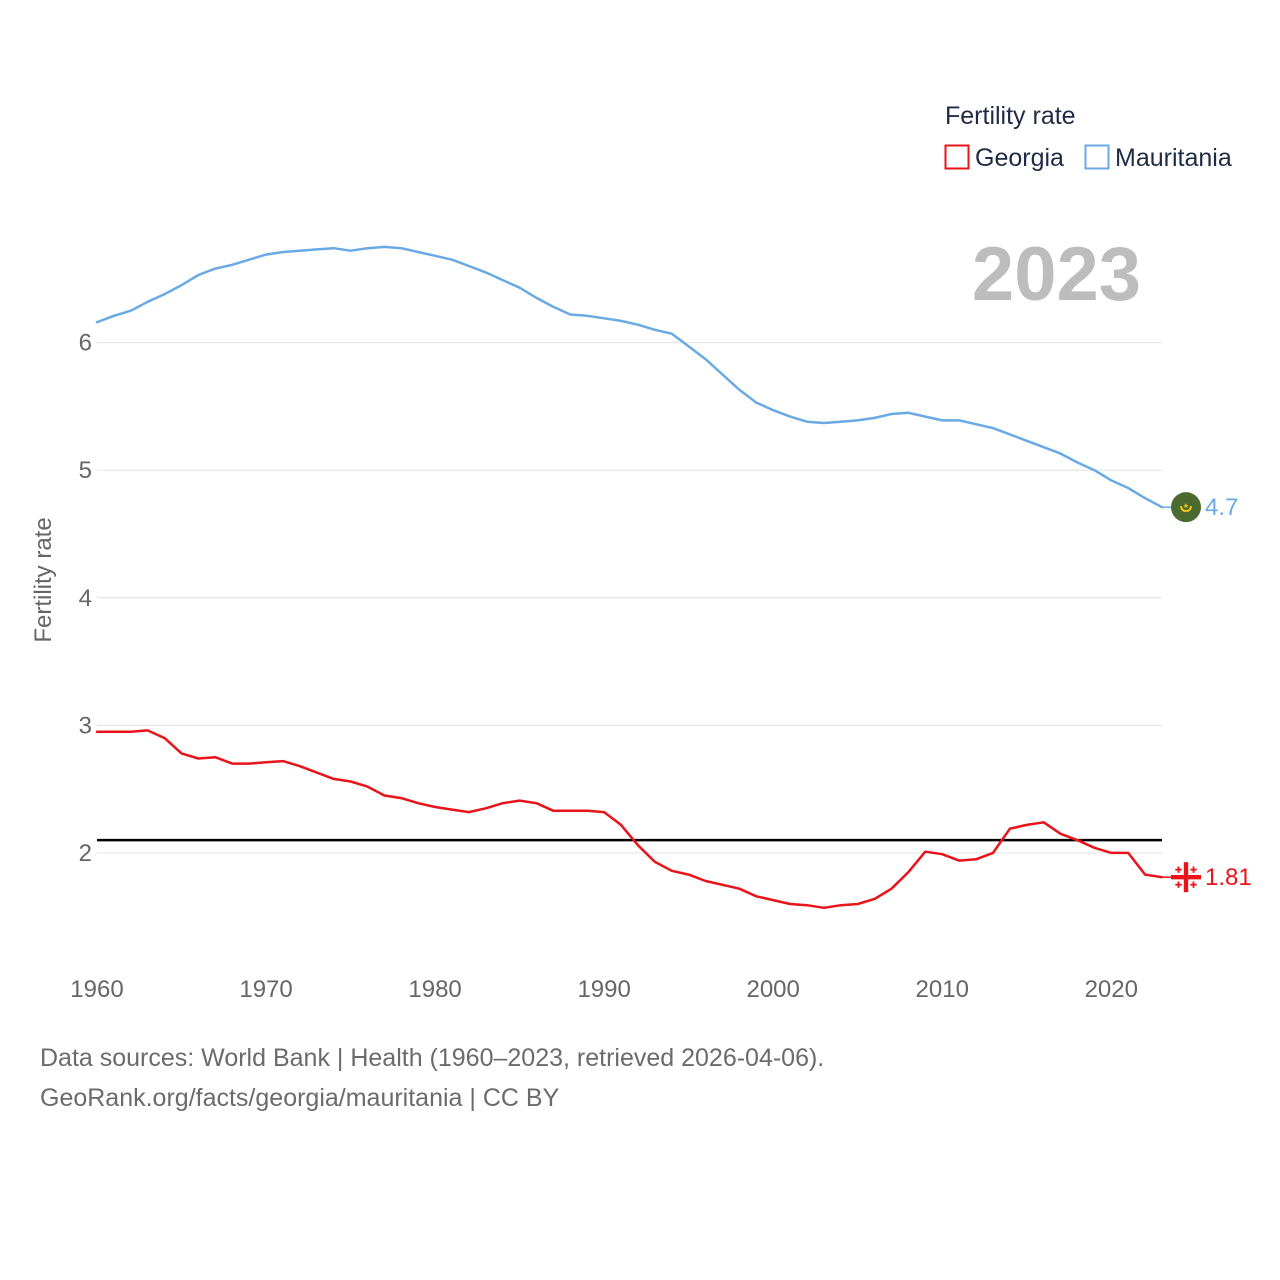 The image size is (1280, 1280). Describe the element at coordinates (96, 989) in the screenshot. I see `x-tick-label: 1960` at that location.